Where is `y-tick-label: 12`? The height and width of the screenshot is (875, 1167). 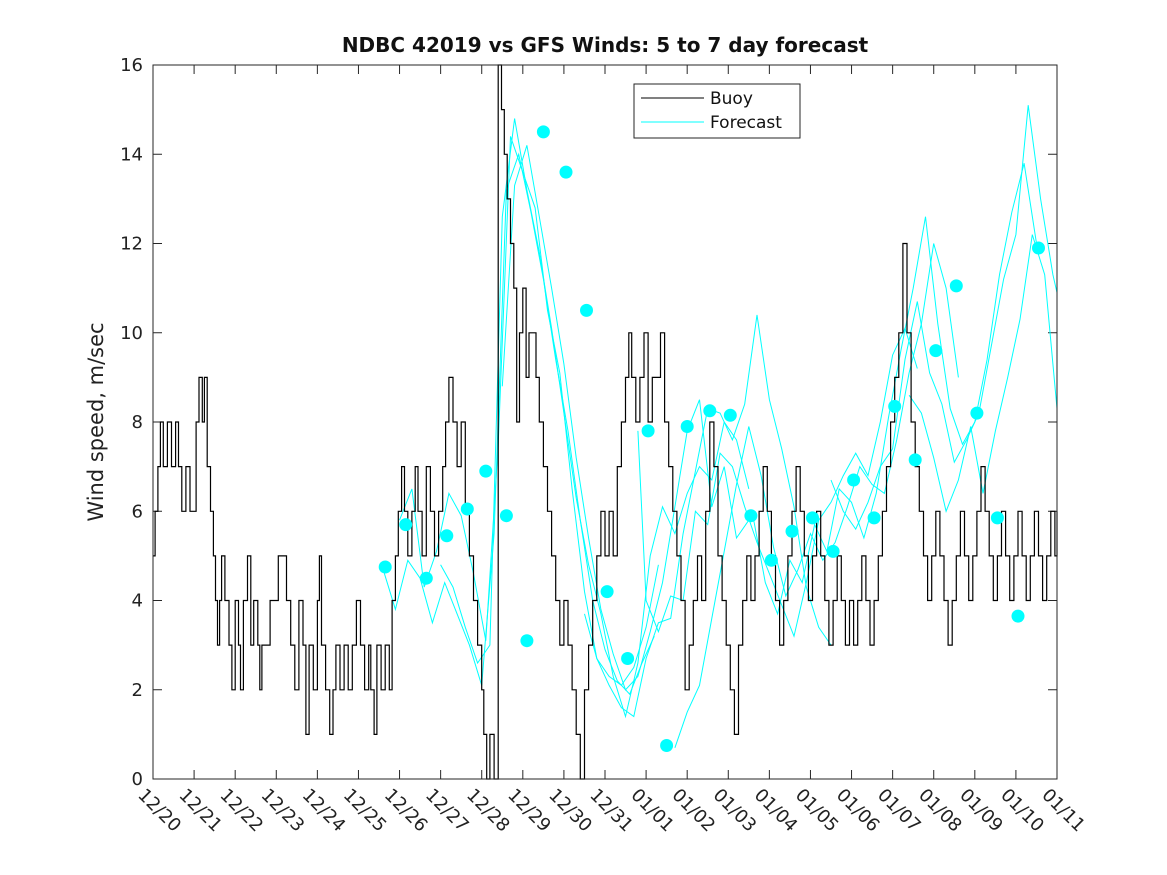
y-tick-label: 12 is located at coordinates (131, 244).